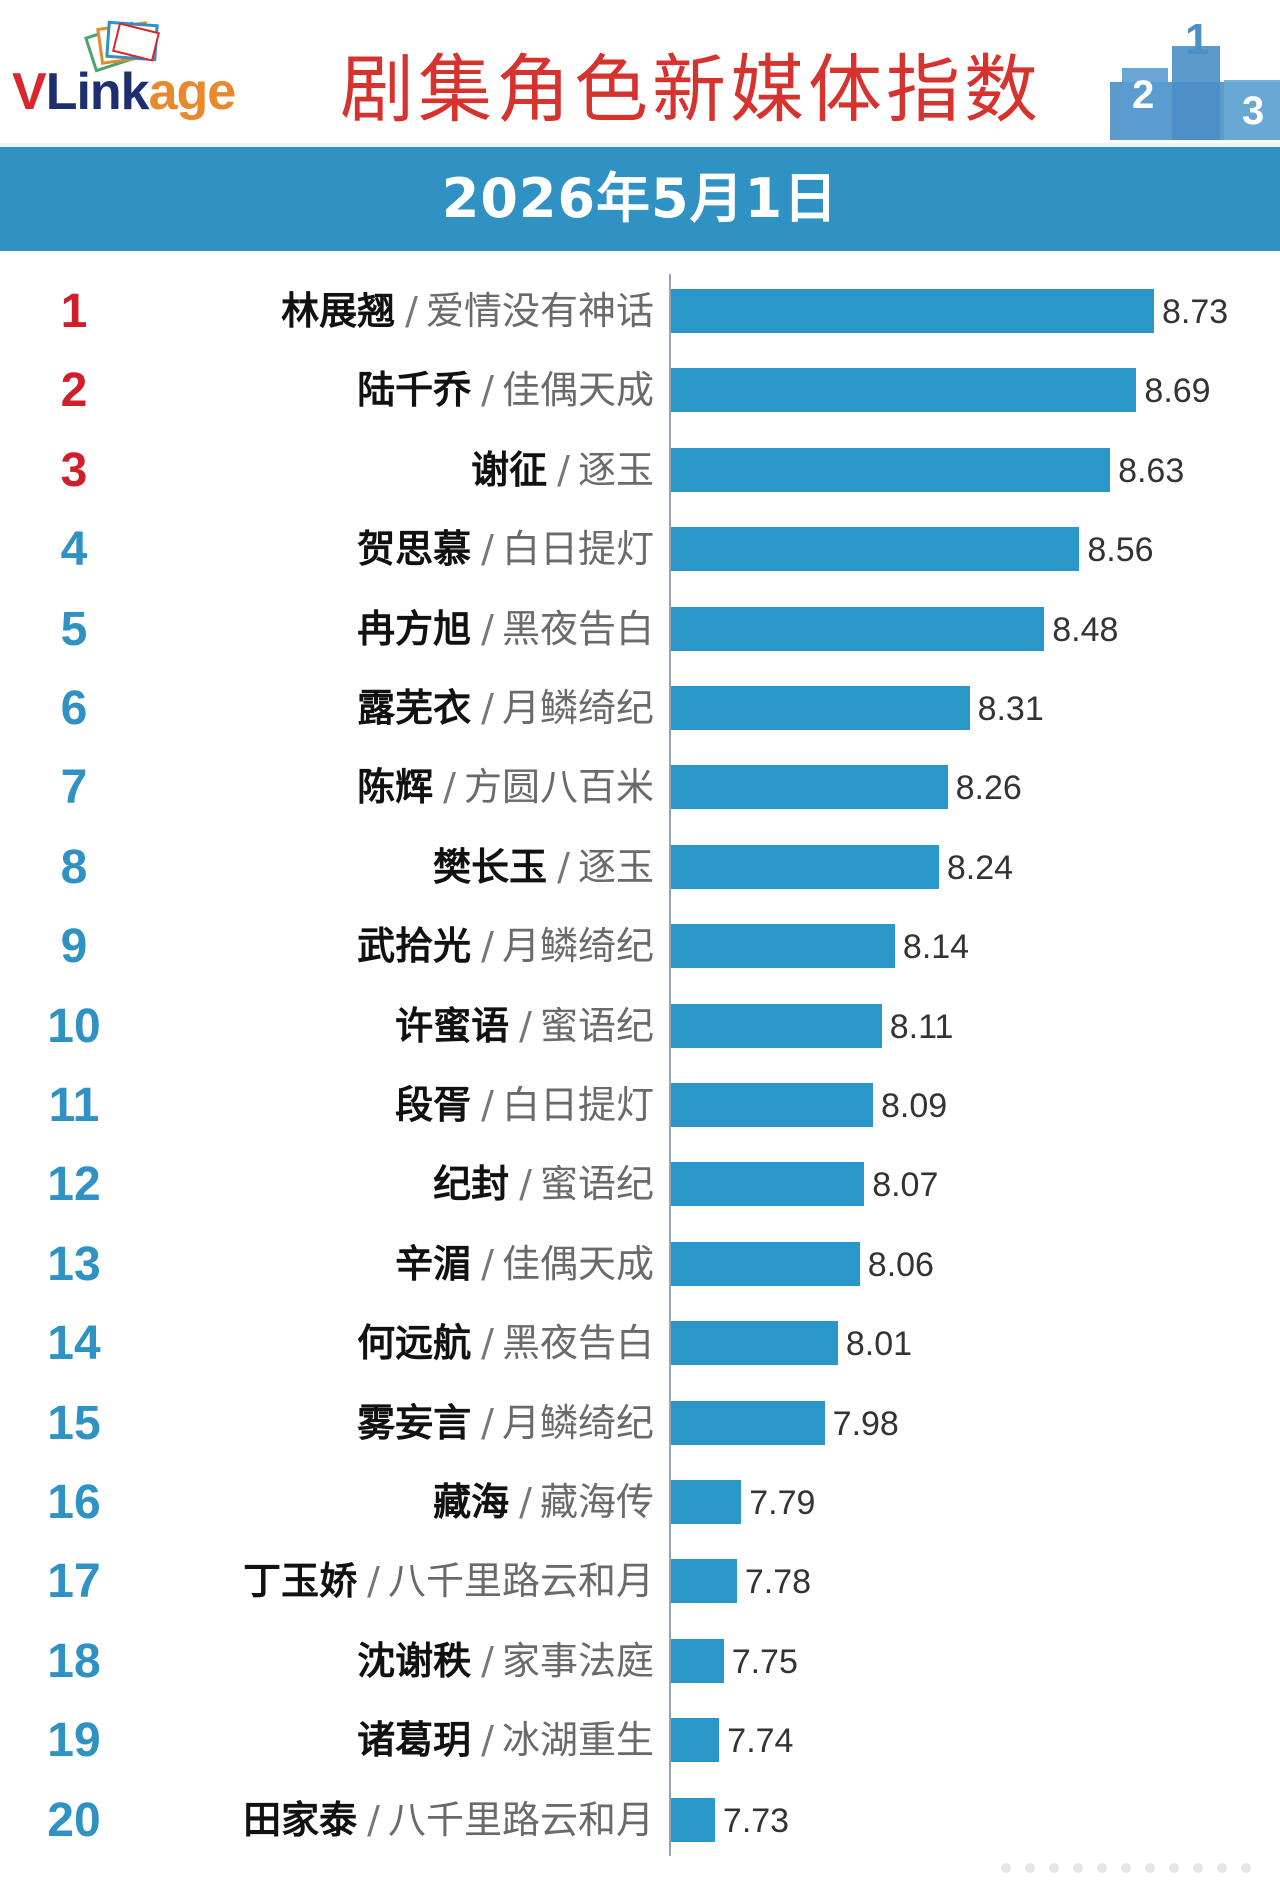 This screenshot has height=1880, width=1280. I want to click on rank-number: 2, so click(74, 391).